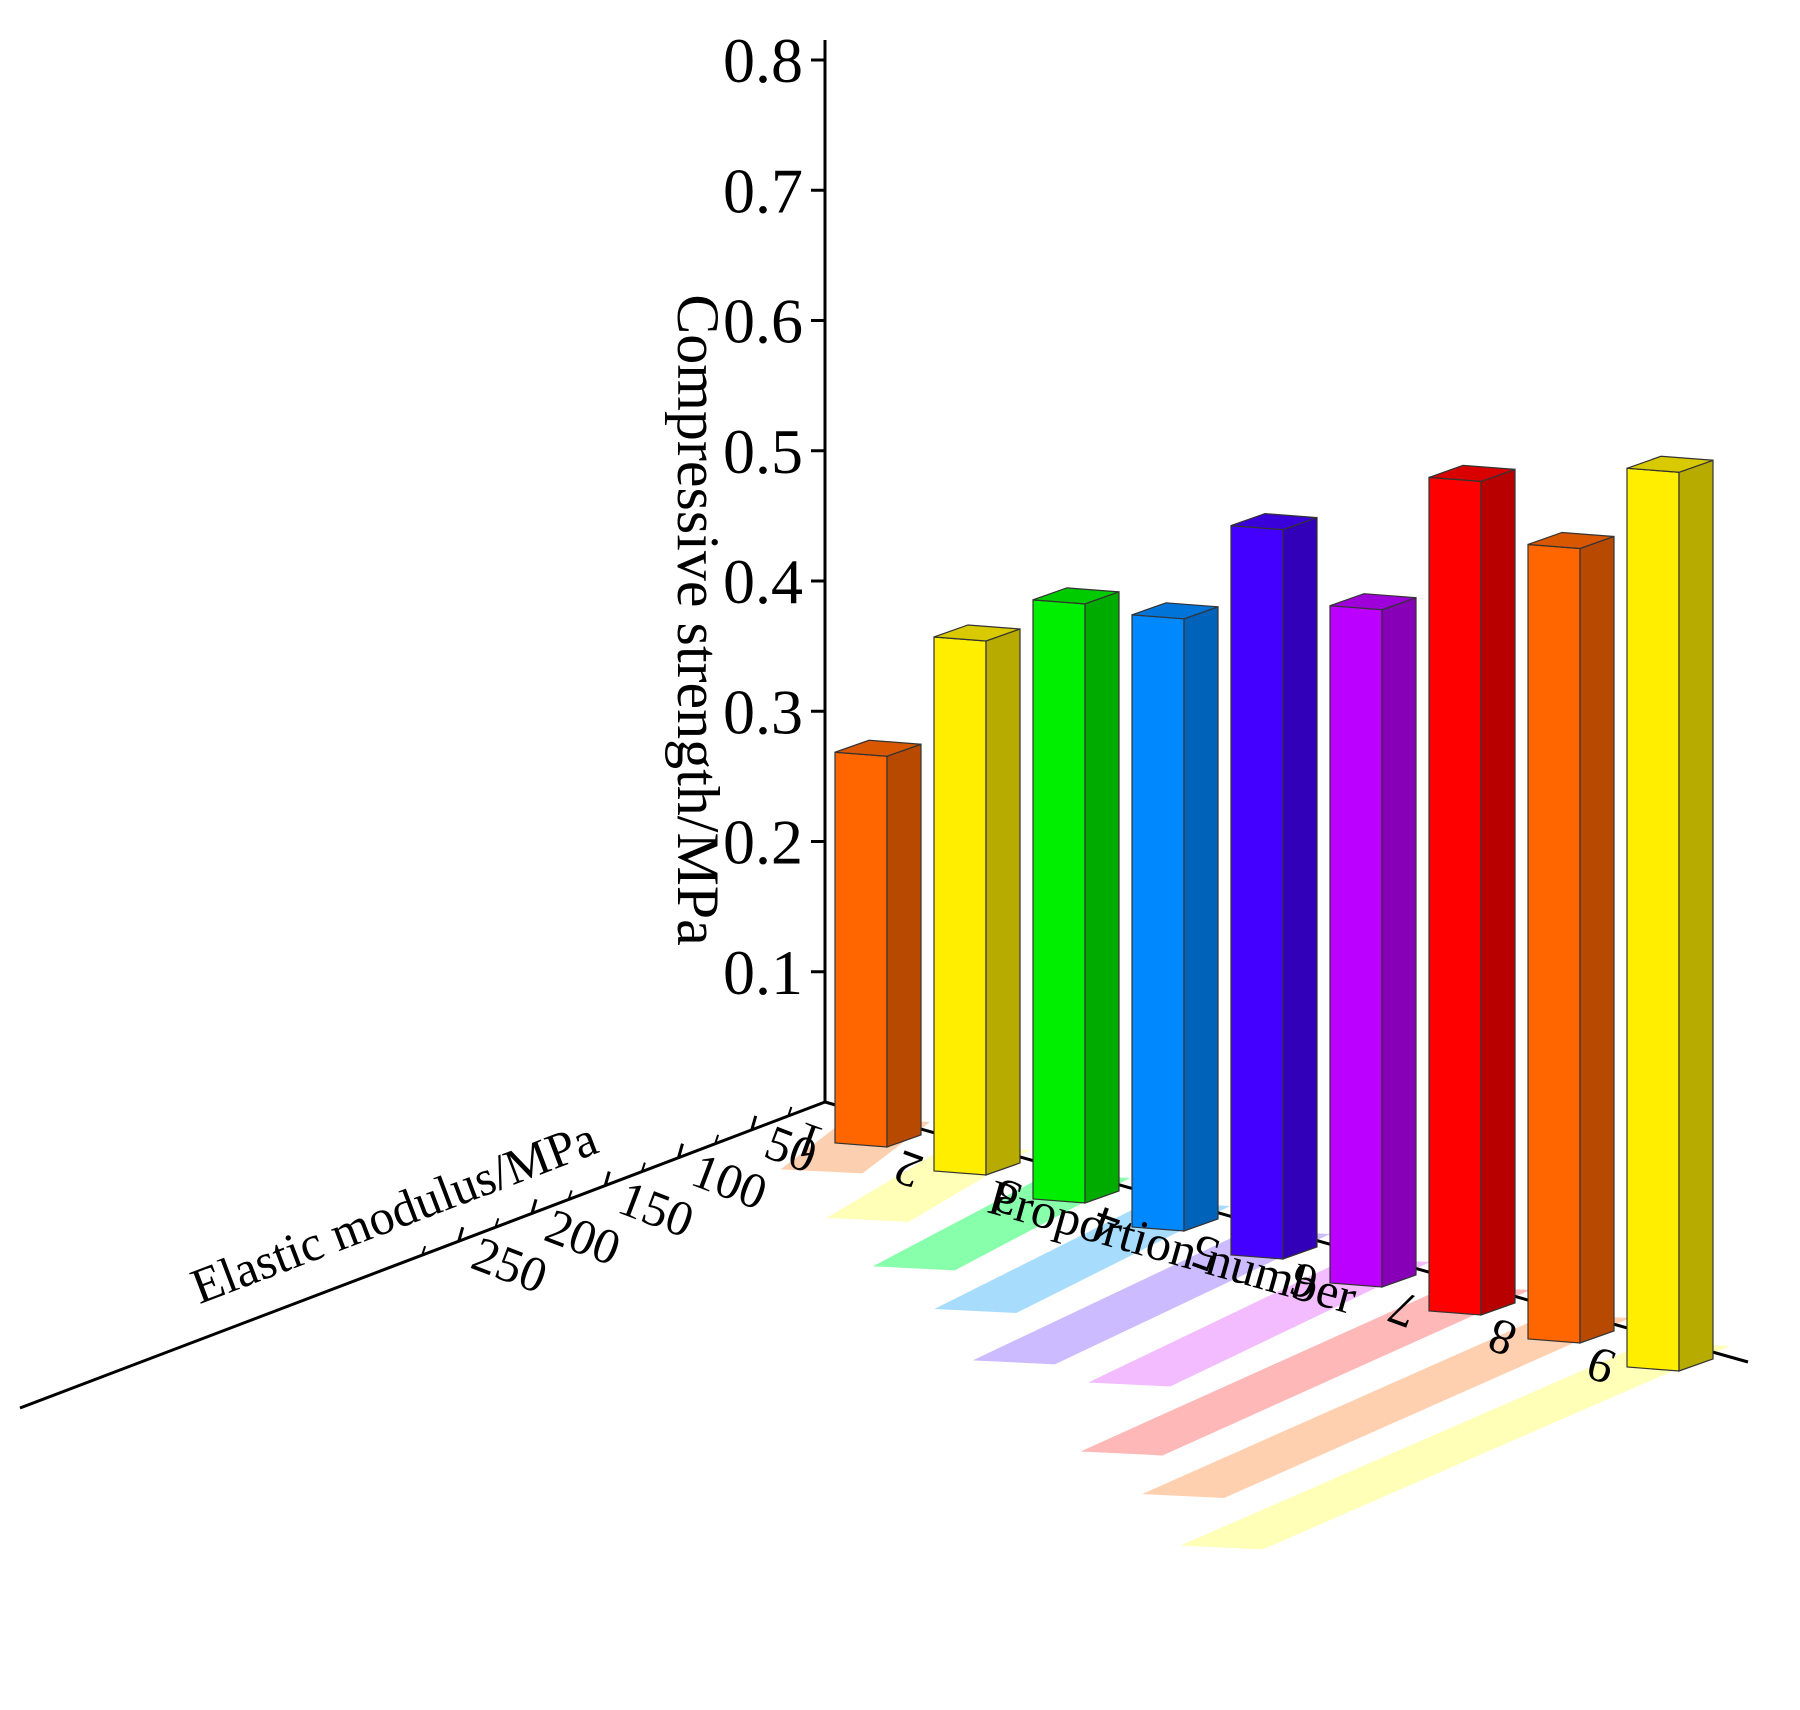  I want to click on z-tick-label: 0.4, so click(763, 581).